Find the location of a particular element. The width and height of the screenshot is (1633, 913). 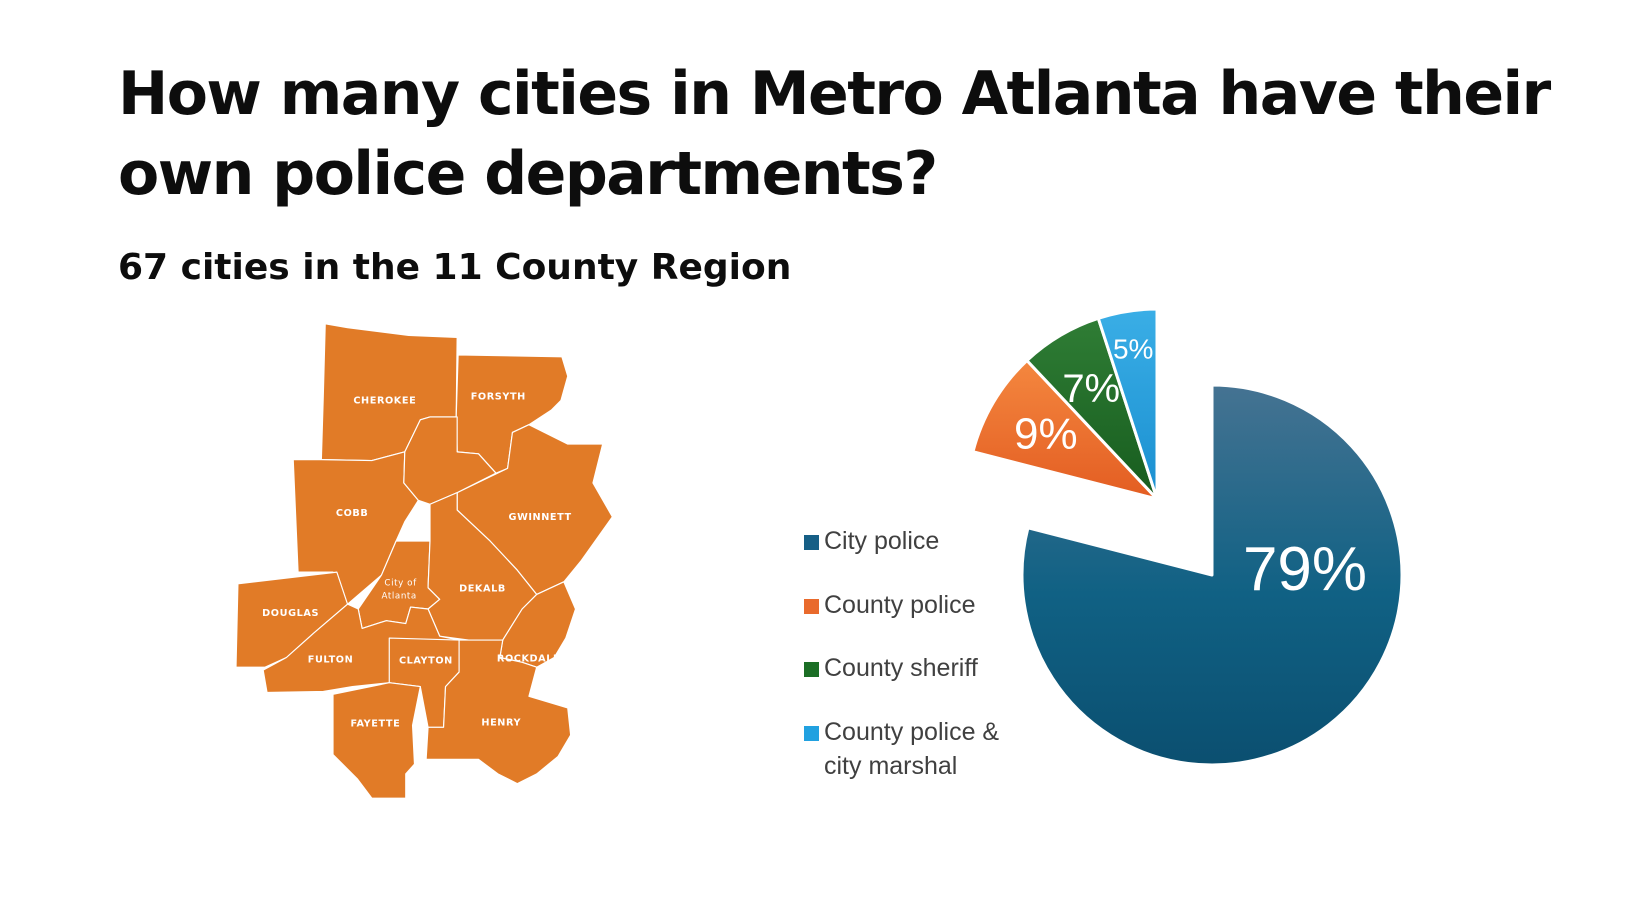

legend-item-county-sheriff: County sheriff is located at coordinates (891, 668).